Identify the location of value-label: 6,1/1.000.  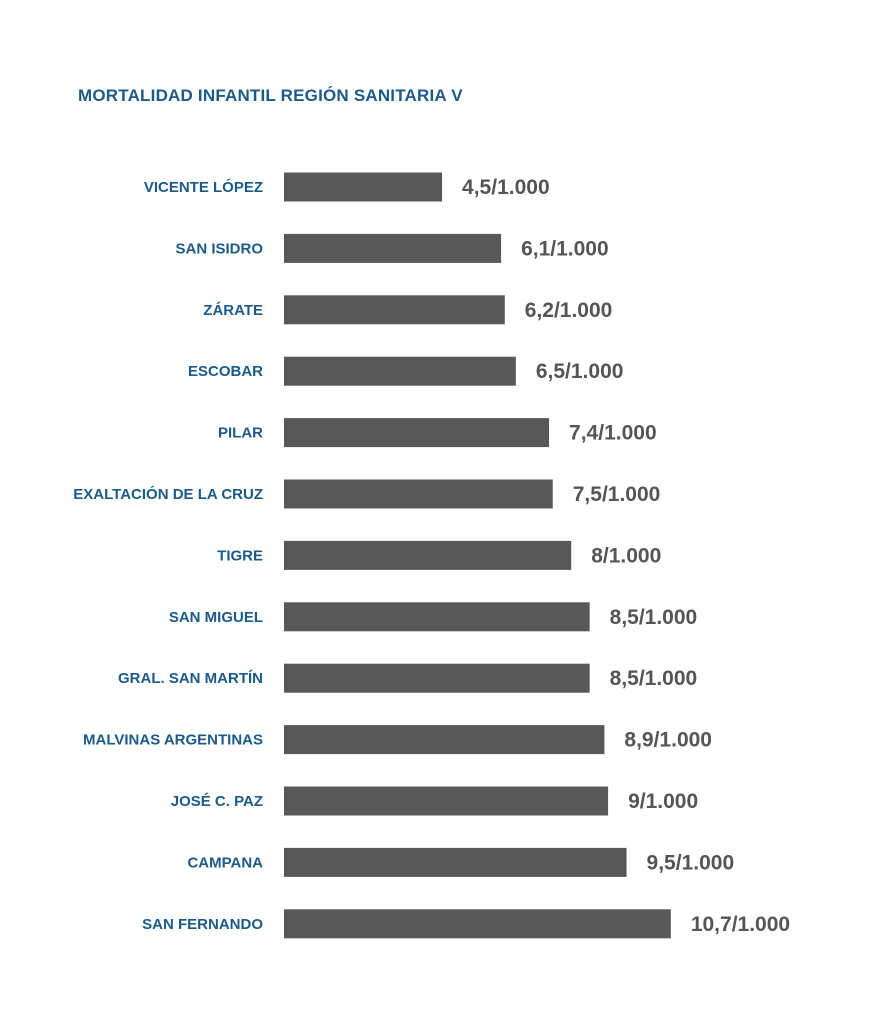
(565, 248).